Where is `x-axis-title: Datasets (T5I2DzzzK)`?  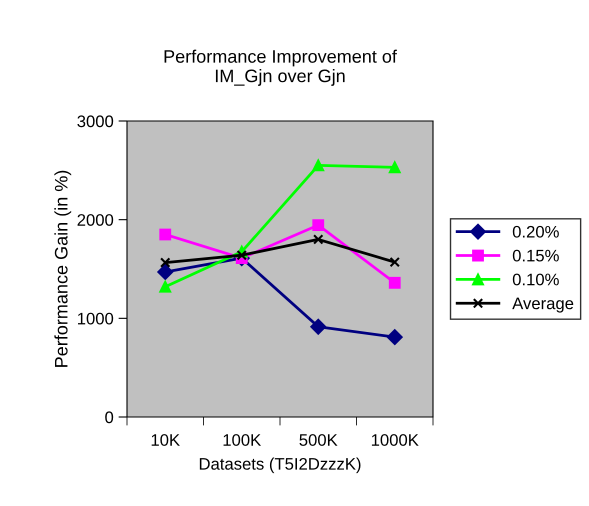 x-axis-title: Datasets (T5I2DzzzK) is located at coordinates (280, 466).